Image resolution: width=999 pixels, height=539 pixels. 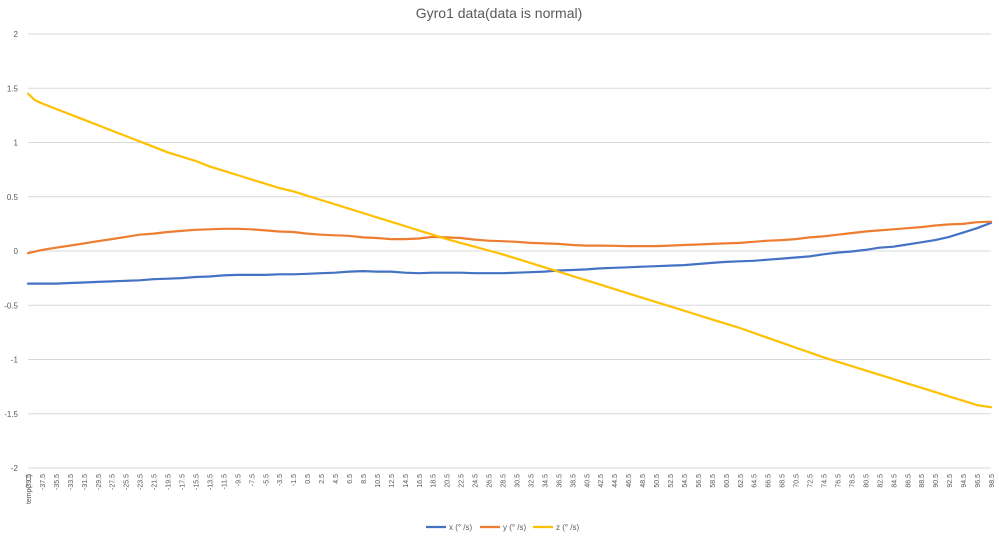 What do you see at coordinates (11, 414) in the screenshot?
I see `y-tick-label: -1.5` at bounding box center [11, 414].